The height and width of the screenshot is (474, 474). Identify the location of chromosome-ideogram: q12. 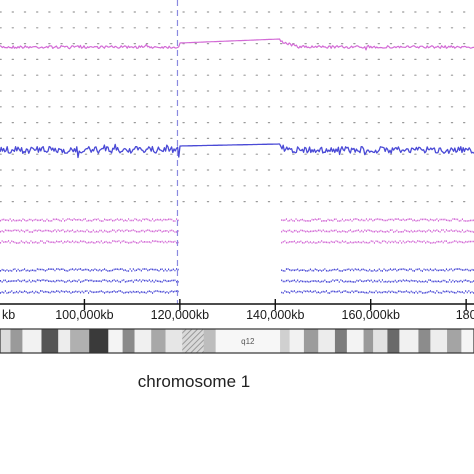
(237, 341).